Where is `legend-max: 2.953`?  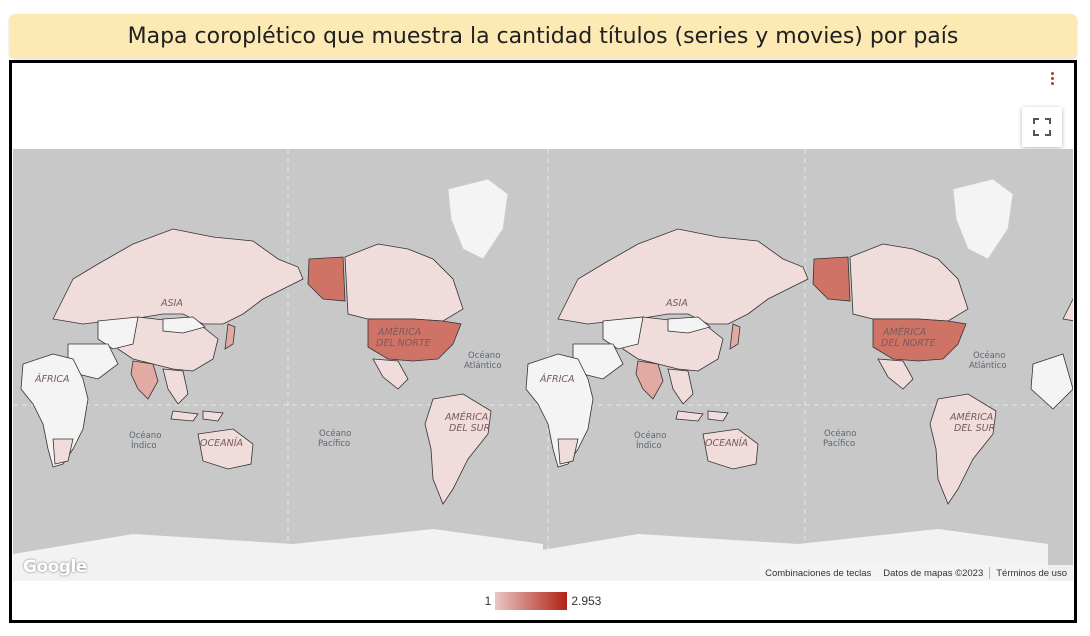 legend-max: 2.953 is located at coordinates (586, 601).